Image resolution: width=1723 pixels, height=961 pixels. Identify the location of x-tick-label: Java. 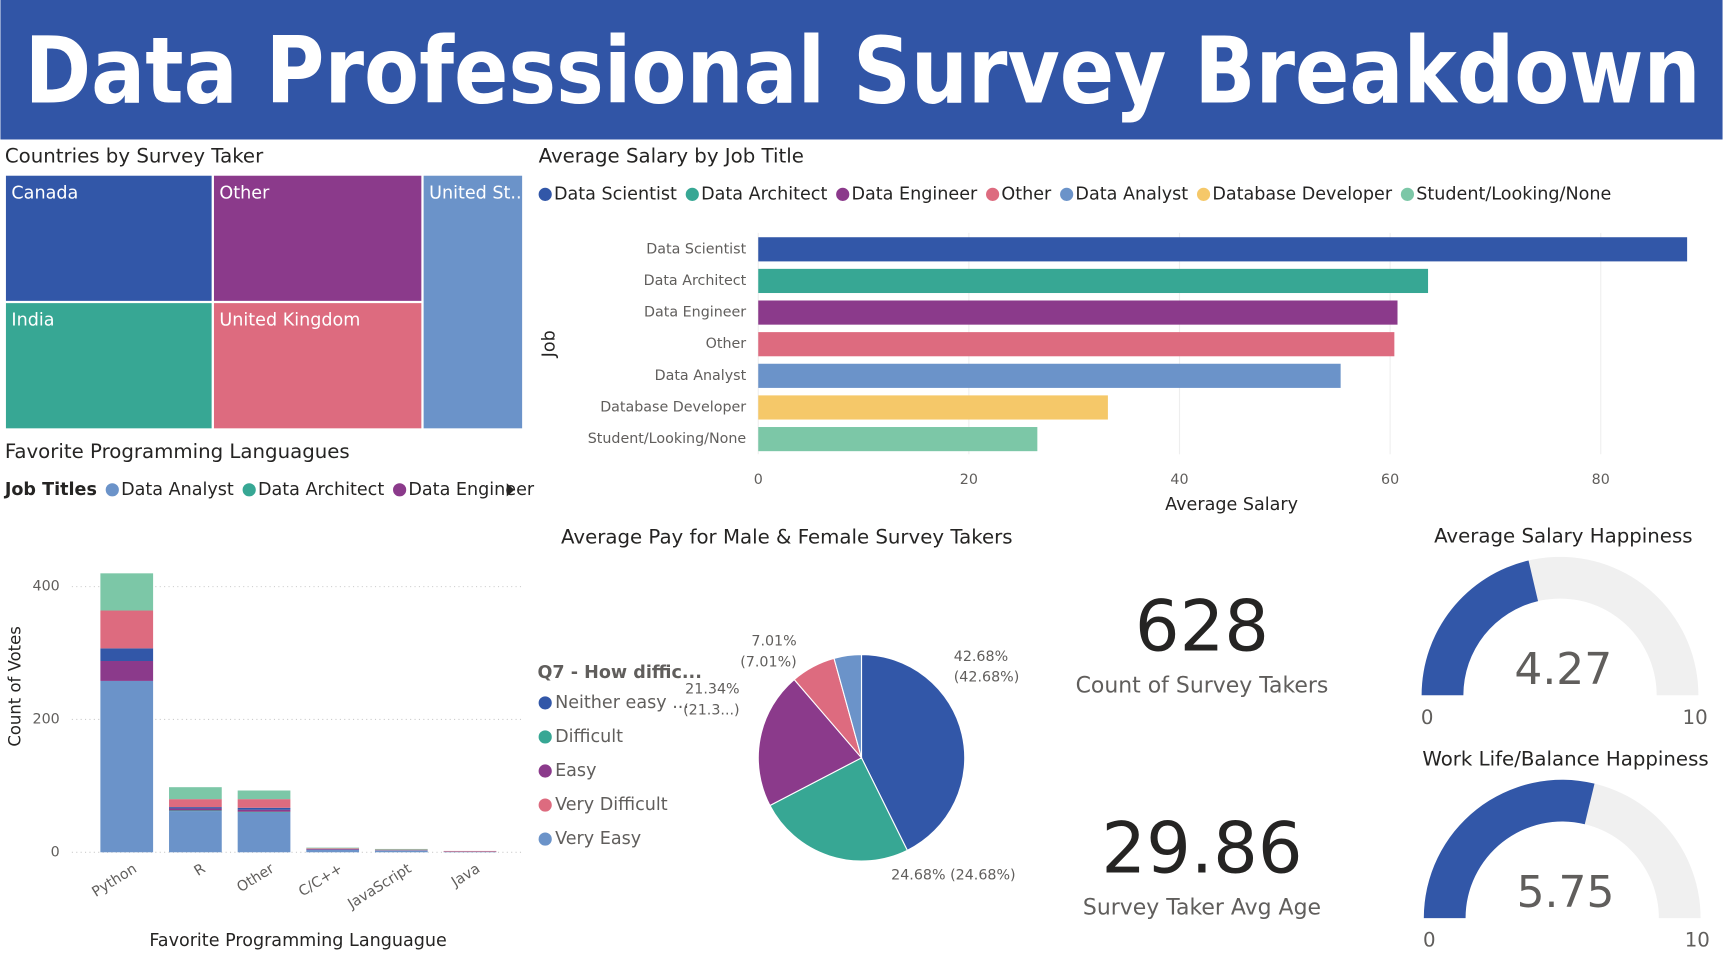
(465, 876).